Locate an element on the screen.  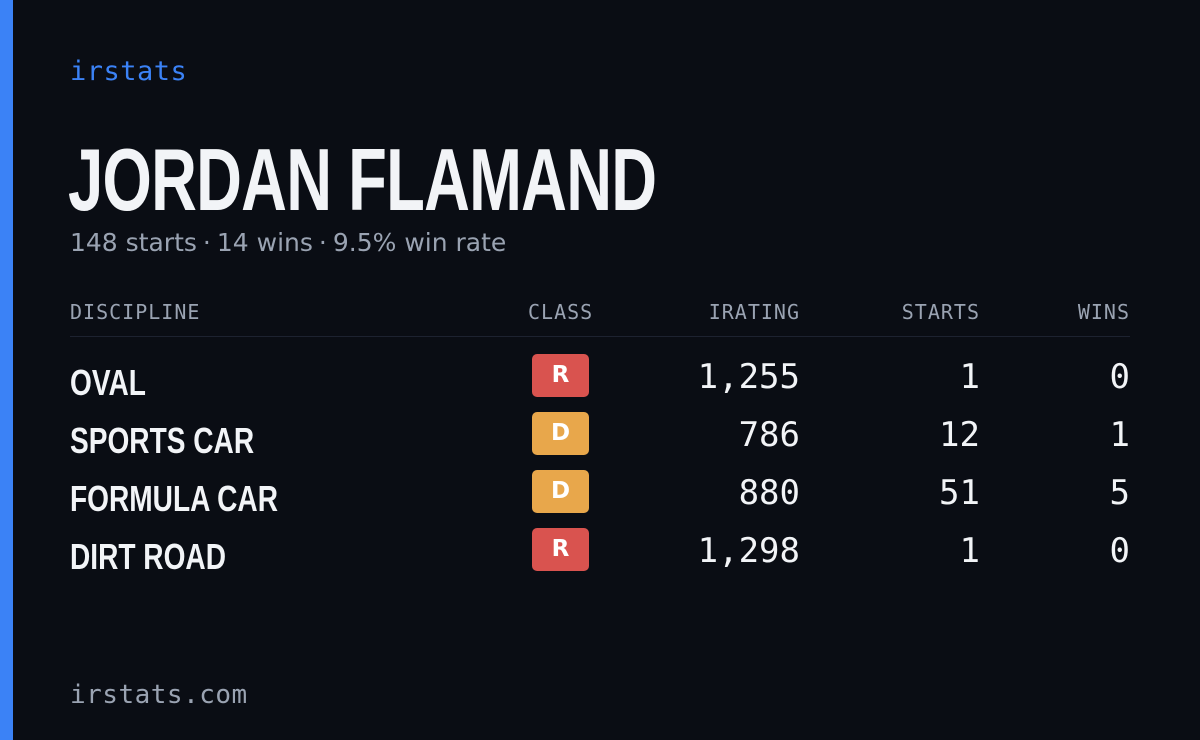
column-header-starts: STARTS is located at coordinates (940, 312).